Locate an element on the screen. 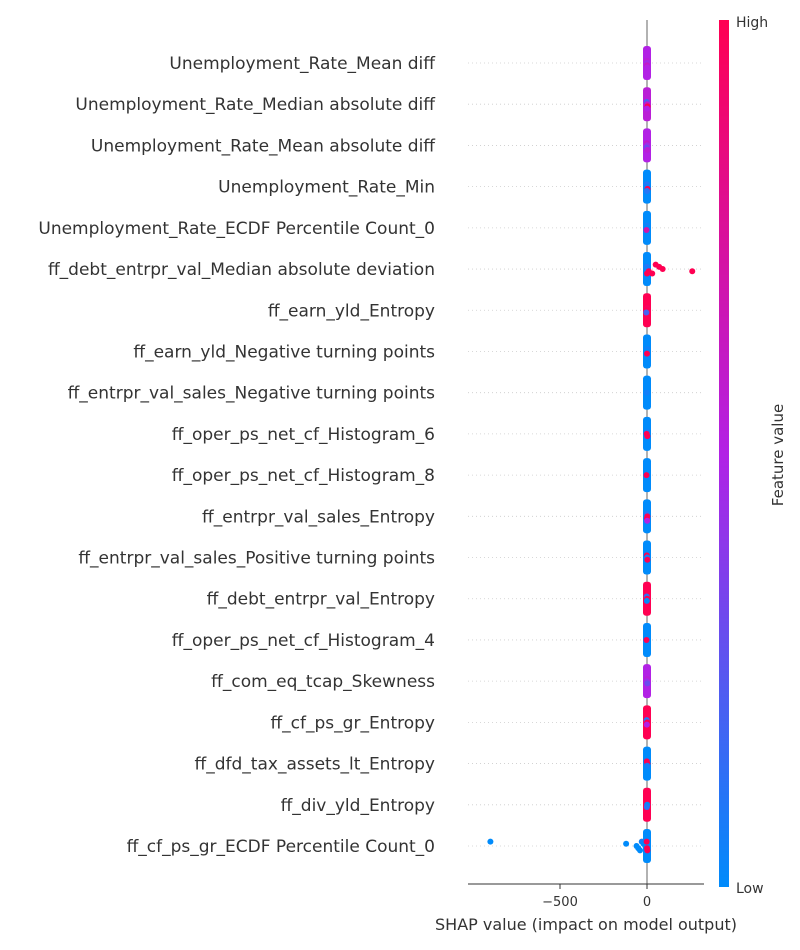 The height and width of the screenshot is (950, 800). feature-label: ff_earn_yld_Negative turning points is located at coordinates (284, 352).